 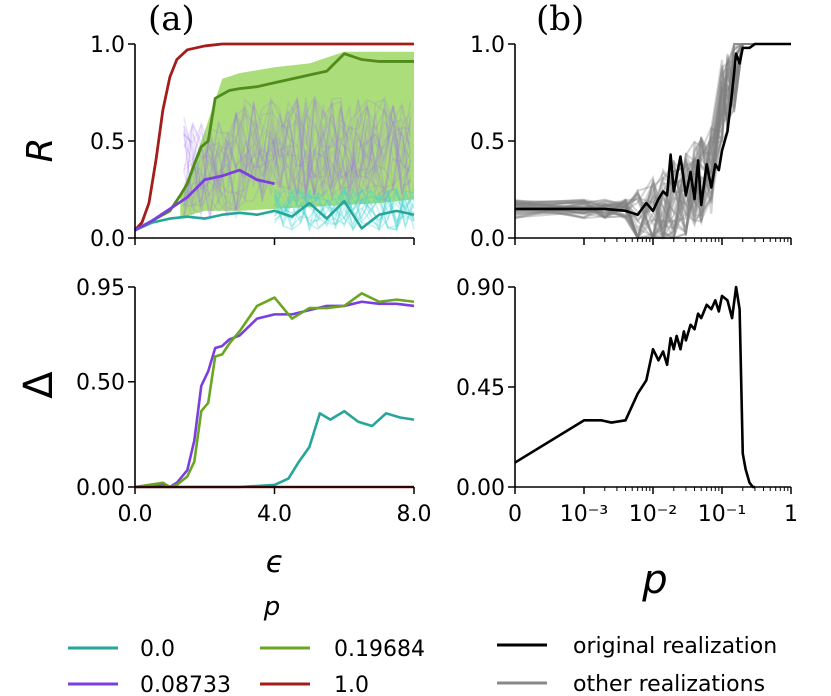 I want to click on legend-other-label: other realizations, so click(x=669, y=684).